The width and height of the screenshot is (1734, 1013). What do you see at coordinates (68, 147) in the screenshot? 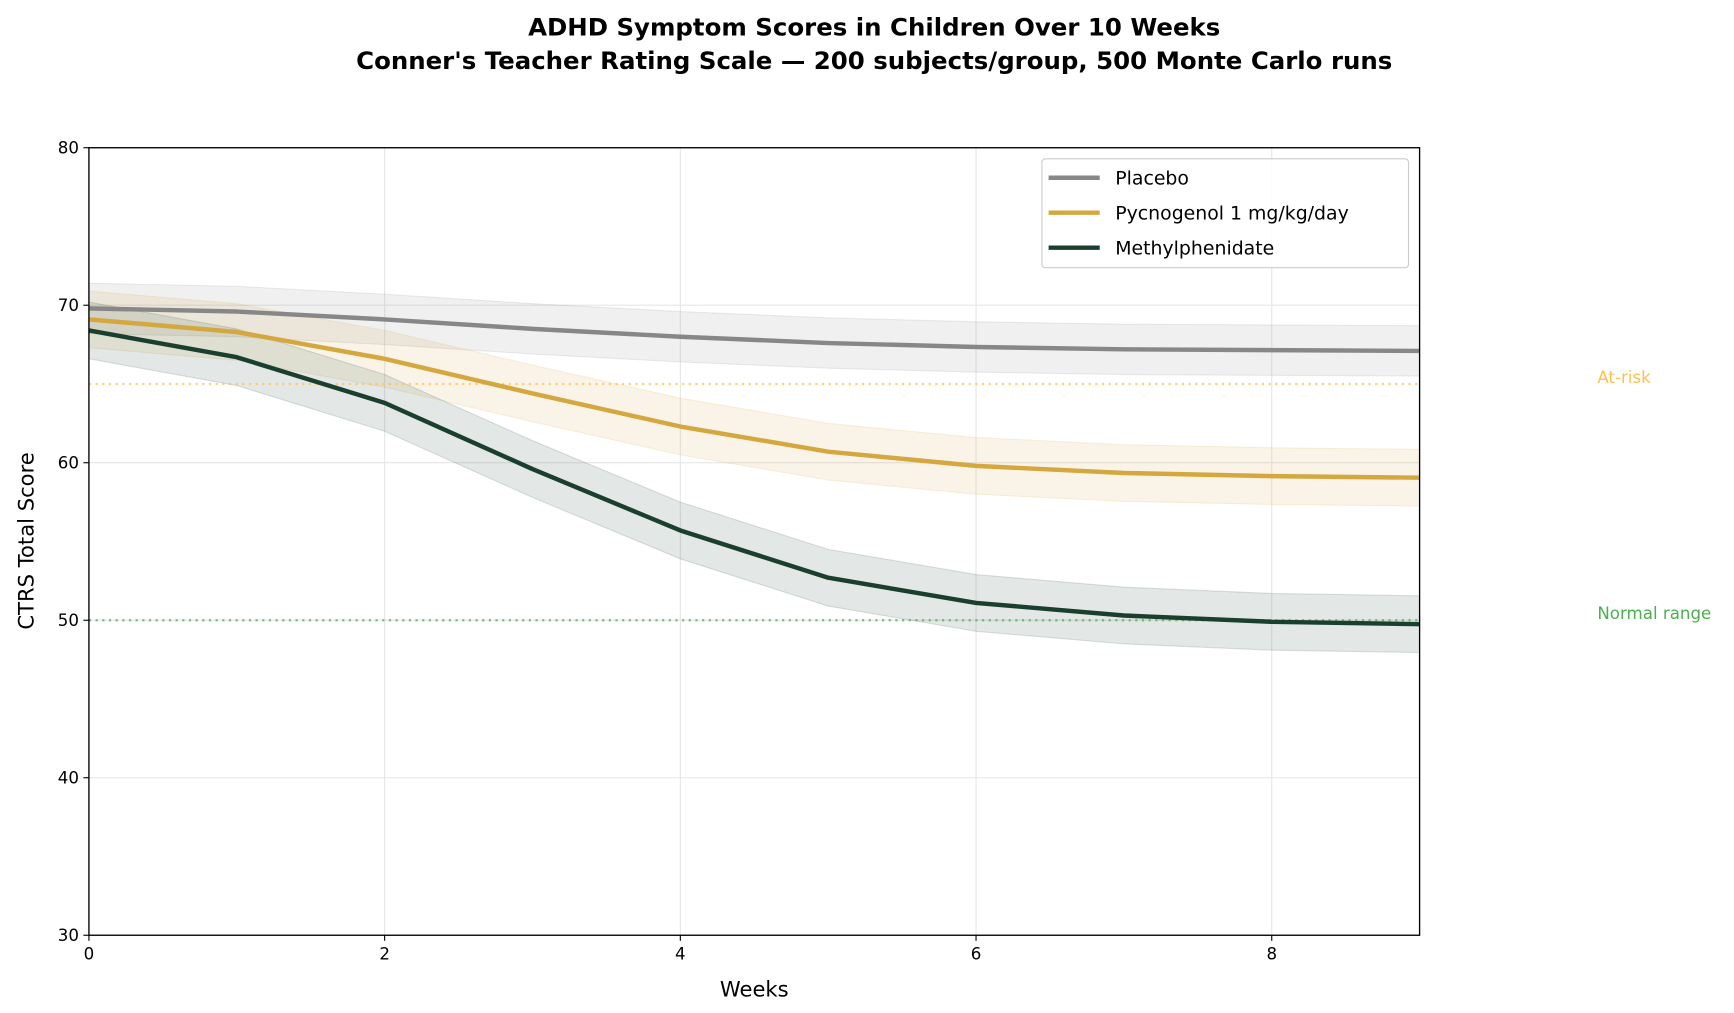
I see `y-tick-label: 80` at bounding box center [68, 147].